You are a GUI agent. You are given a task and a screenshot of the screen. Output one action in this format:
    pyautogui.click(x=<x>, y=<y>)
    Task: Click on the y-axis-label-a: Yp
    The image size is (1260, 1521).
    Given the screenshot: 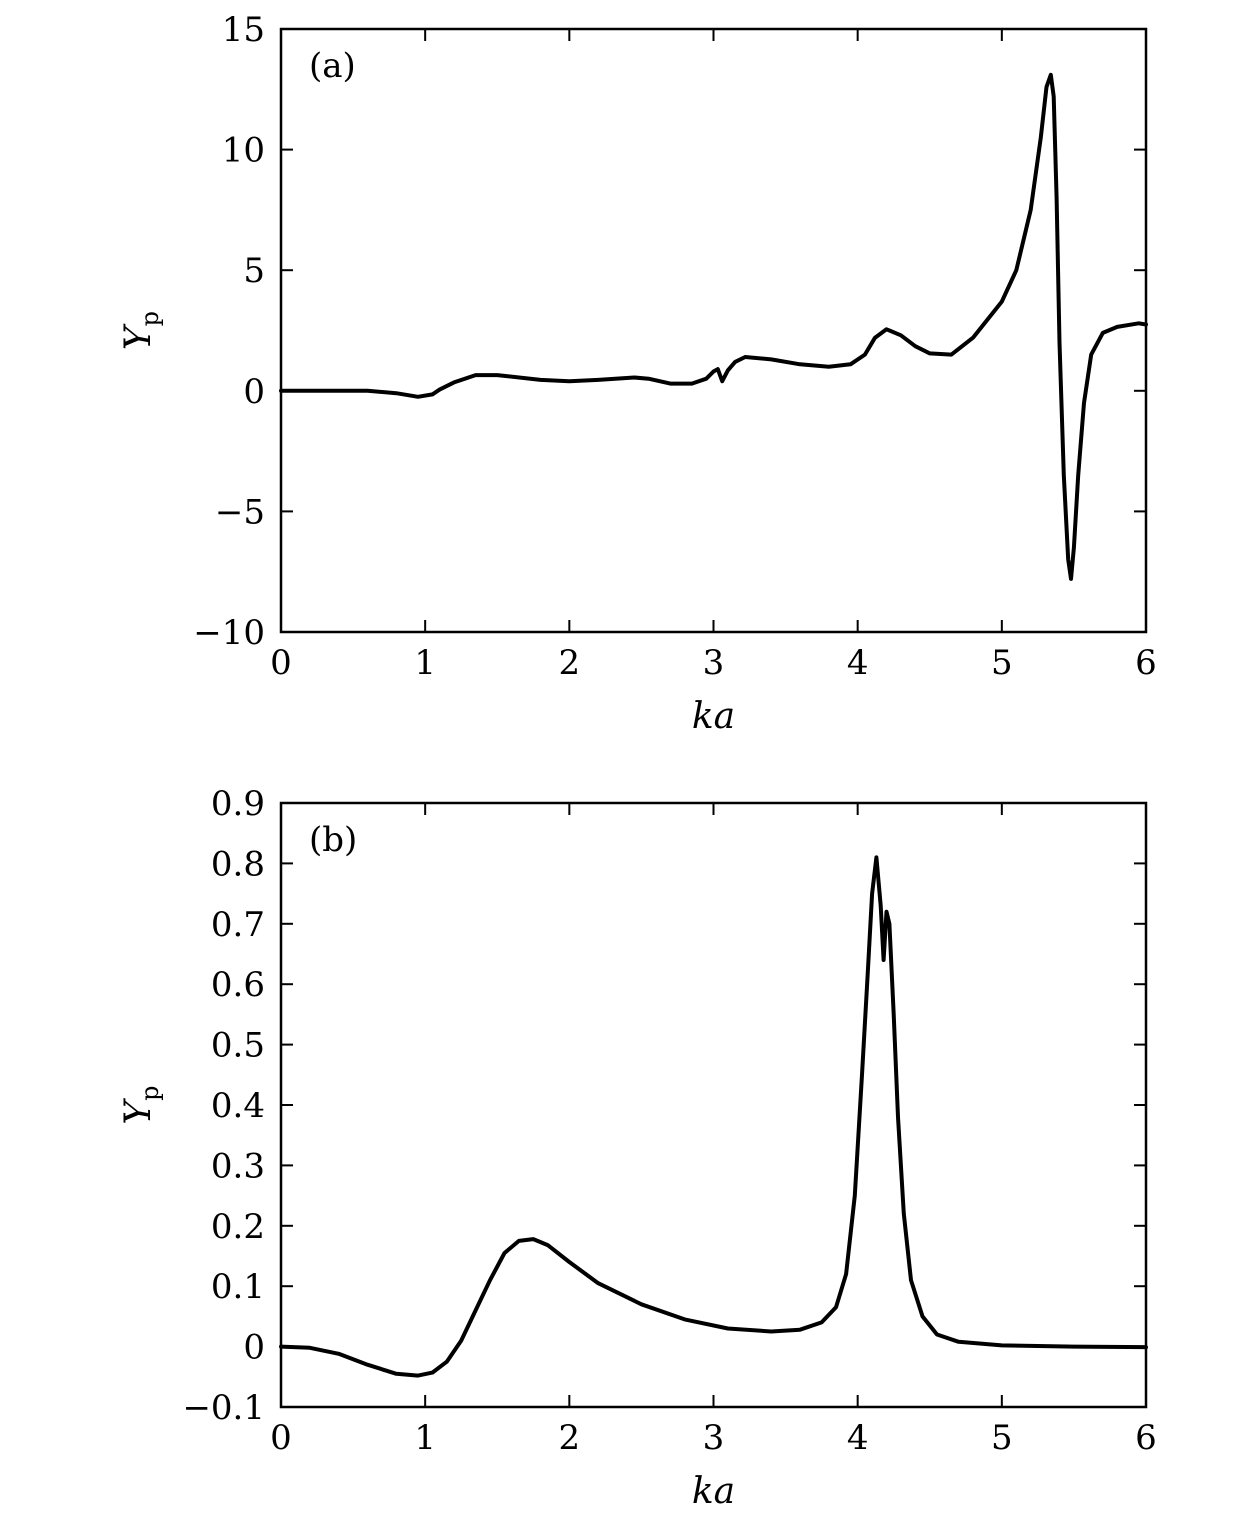 What is the action you would take?
    pyautogui.click(x=141, y=330)
    